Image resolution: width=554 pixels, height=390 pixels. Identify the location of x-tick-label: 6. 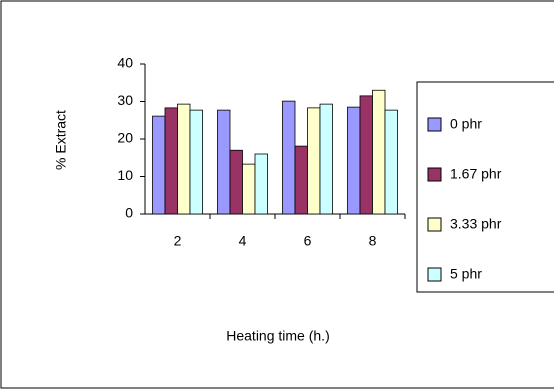
(308, 241).